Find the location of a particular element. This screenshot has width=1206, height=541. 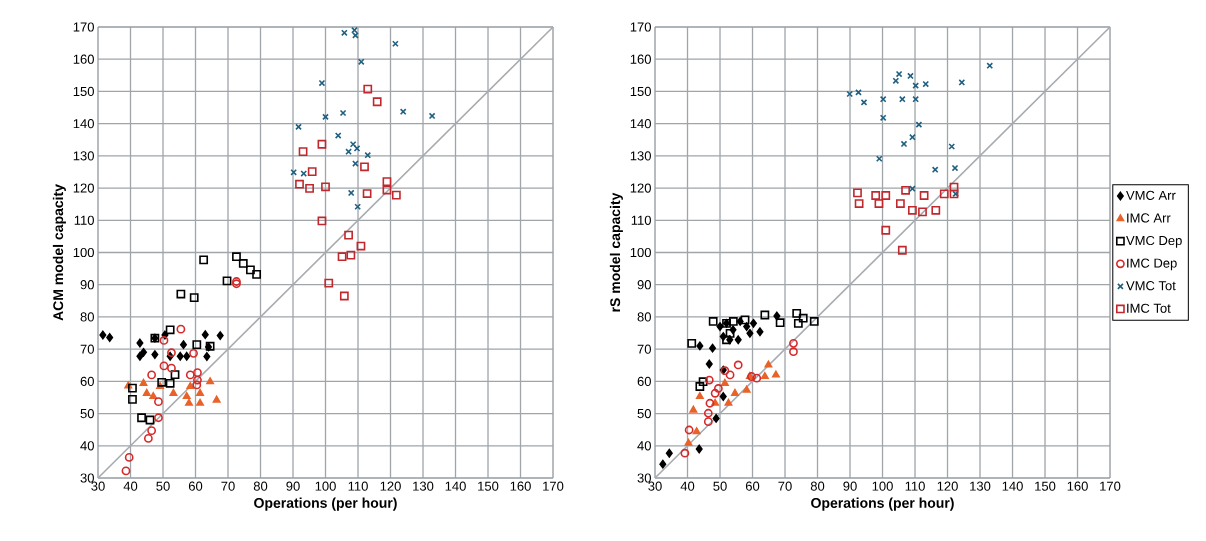

legend-label: VMC Arr is located at coordinates (1151, 195).